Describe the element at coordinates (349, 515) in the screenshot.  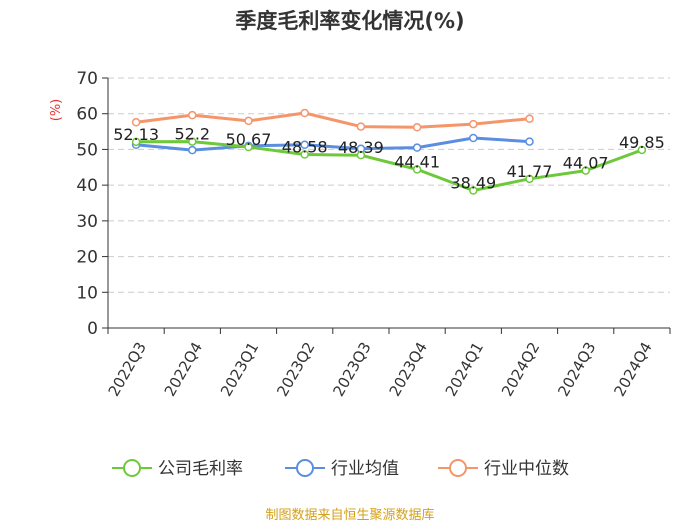
I see `source-note: 制图数据来自恒生聚源数据库` at that location.